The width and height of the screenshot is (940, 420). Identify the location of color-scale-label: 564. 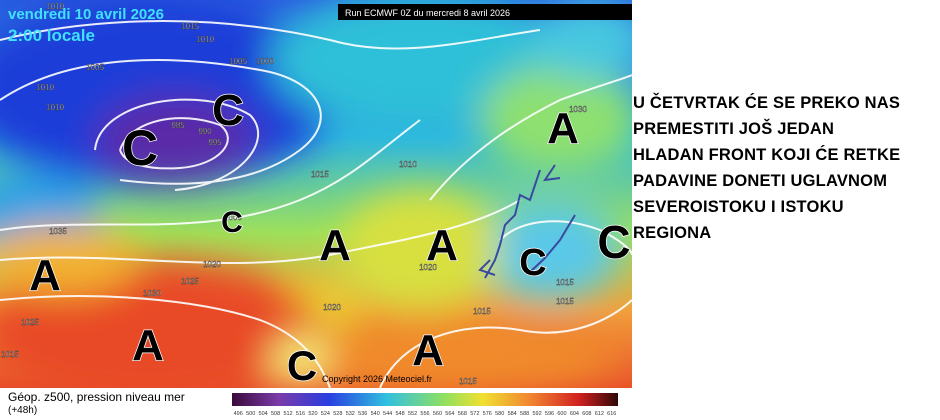
(449, 414).